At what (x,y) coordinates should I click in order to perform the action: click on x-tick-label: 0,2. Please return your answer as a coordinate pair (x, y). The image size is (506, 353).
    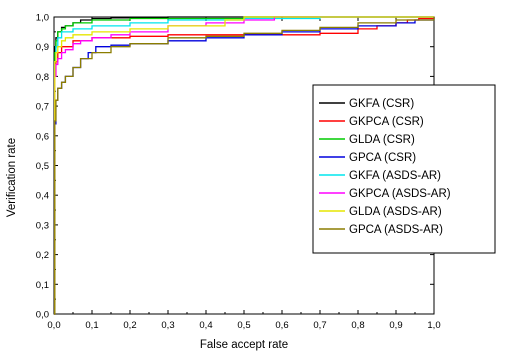
    Looking at the image, I should click on (129, 325).